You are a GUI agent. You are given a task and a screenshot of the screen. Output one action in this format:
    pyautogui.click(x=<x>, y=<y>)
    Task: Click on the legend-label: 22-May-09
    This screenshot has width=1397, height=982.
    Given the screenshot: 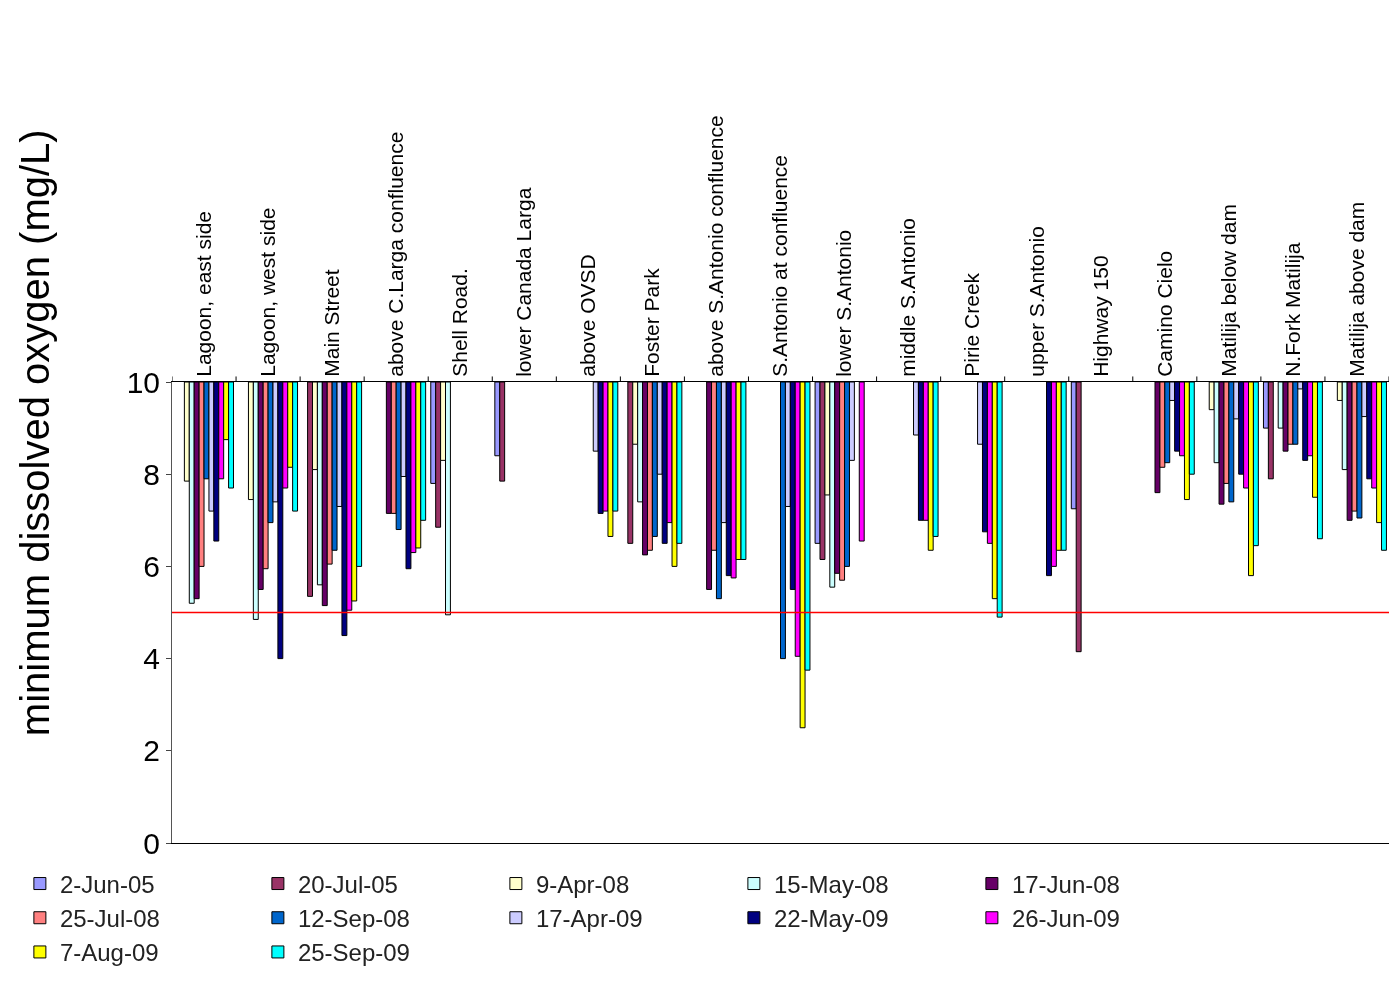 What is the action you would take?
    pyautogui.click(x=831, y=919)
    